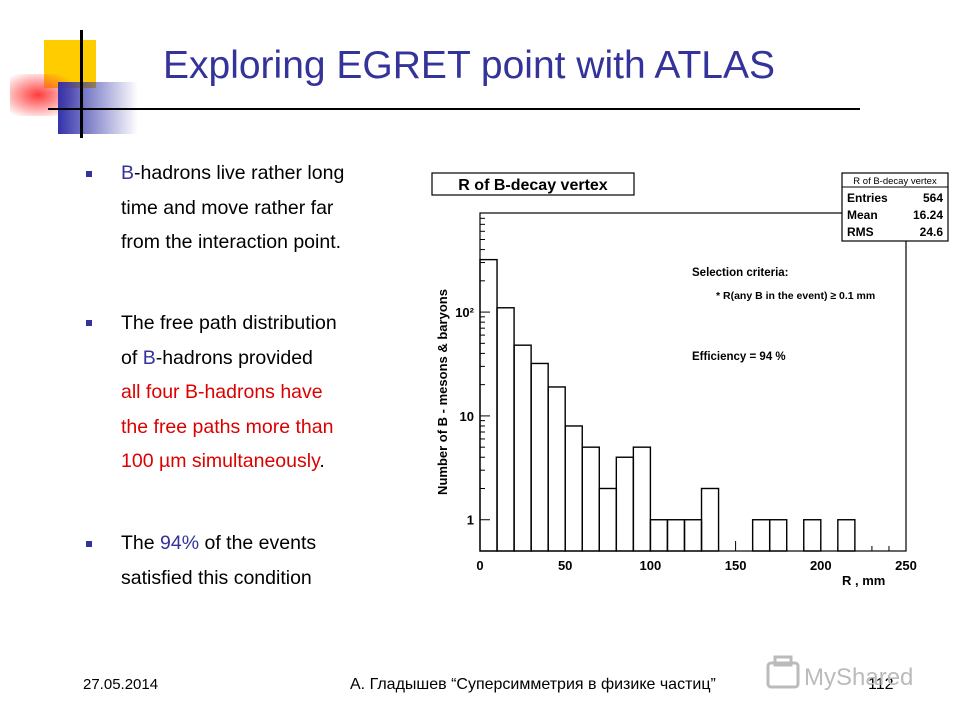  I want to click on title-divider, so click(454, 109).